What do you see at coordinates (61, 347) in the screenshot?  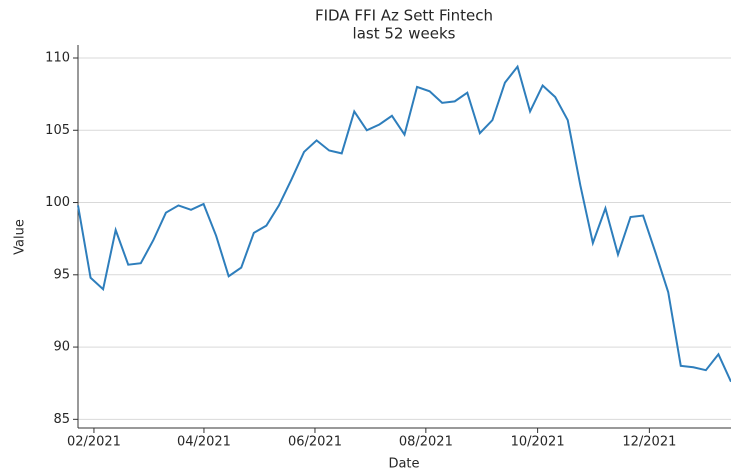 I see `y-tick-label: 90` at bounding box center [61, 347].